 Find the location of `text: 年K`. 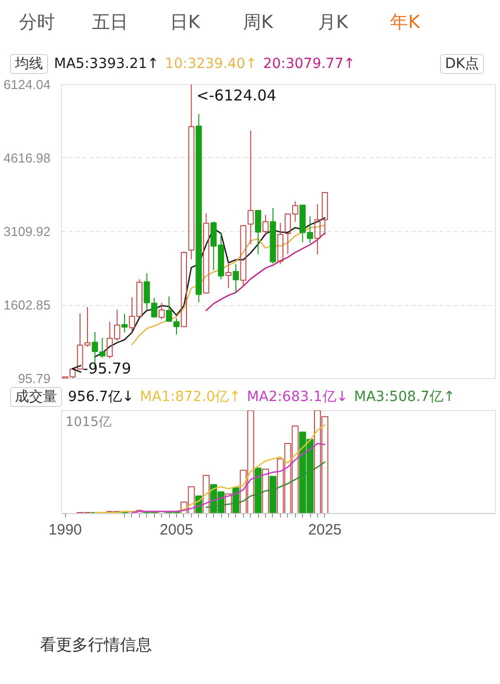

text: 年K is located at coordinates (405, 23).